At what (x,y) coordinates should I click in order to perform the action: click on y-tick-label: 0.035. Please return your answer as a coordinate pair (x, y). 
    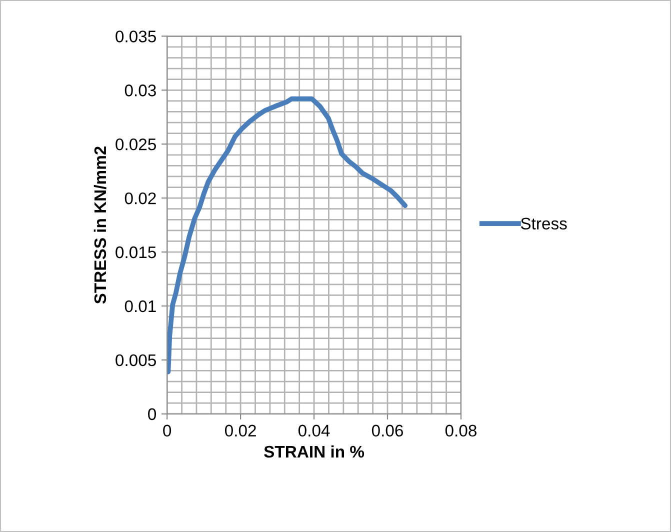
    Looking at the image, I should click on (136, 36).